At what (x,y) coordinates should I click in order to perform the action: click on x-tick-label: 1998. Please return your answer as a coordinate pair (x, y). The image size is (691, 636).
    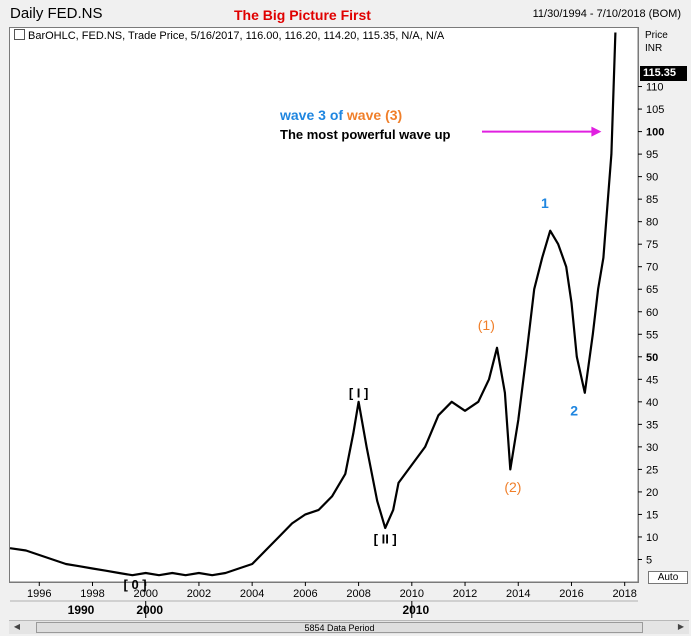
    Looking at the image, I should click on (92, 594).